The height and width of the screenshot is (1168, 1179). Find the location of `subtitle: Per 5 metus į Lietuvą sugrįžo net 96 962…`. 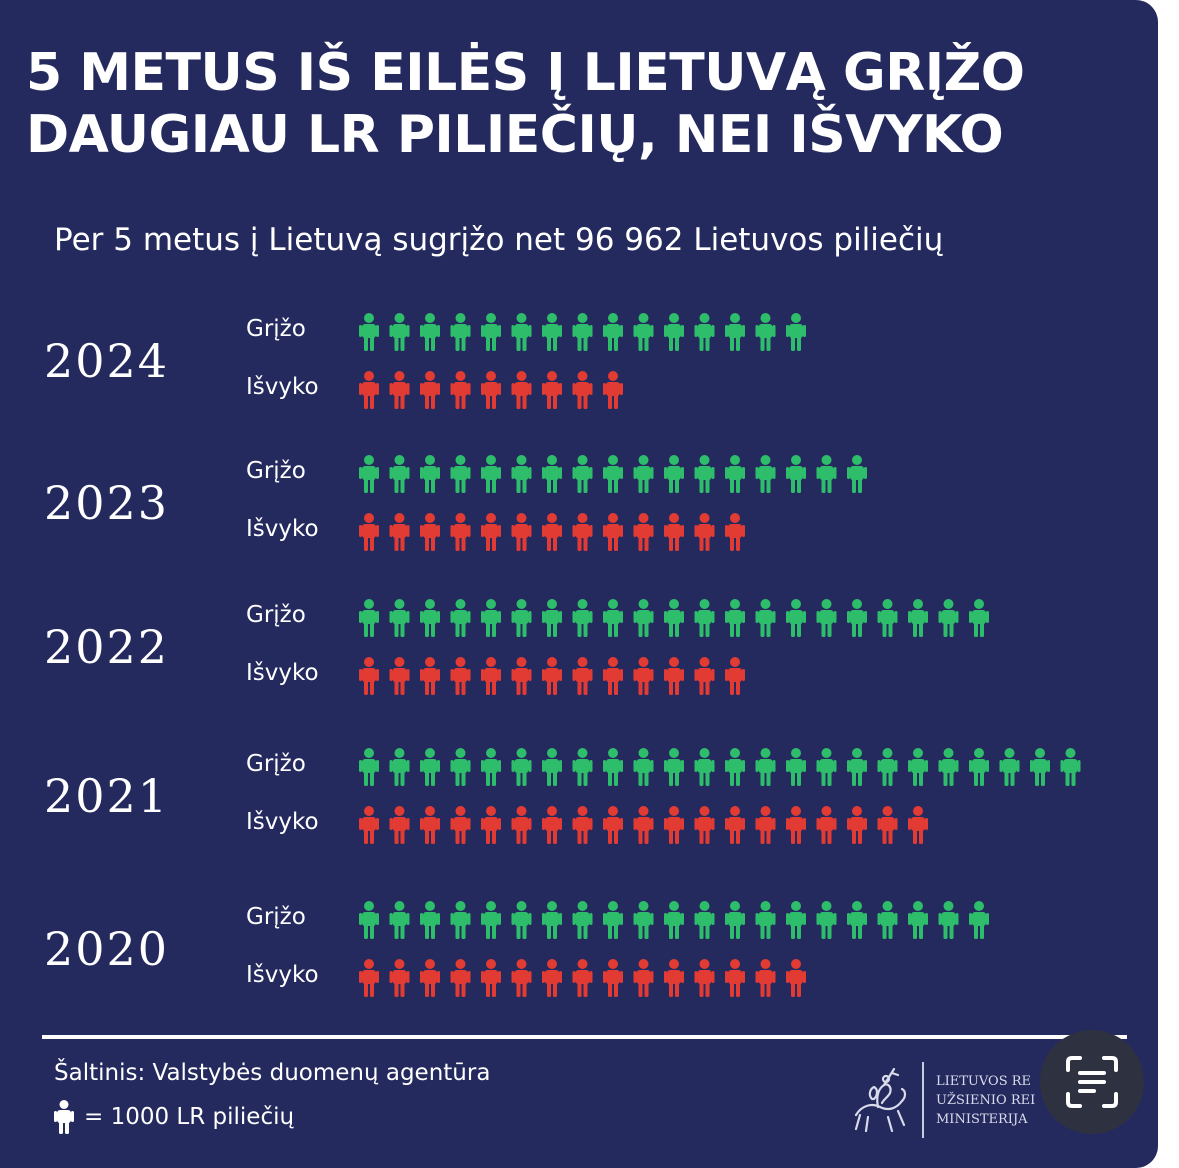

subtitle: Per 5 metus į Lietuvą sugrįžo net 96 962… is located at coordinates (499, 240).